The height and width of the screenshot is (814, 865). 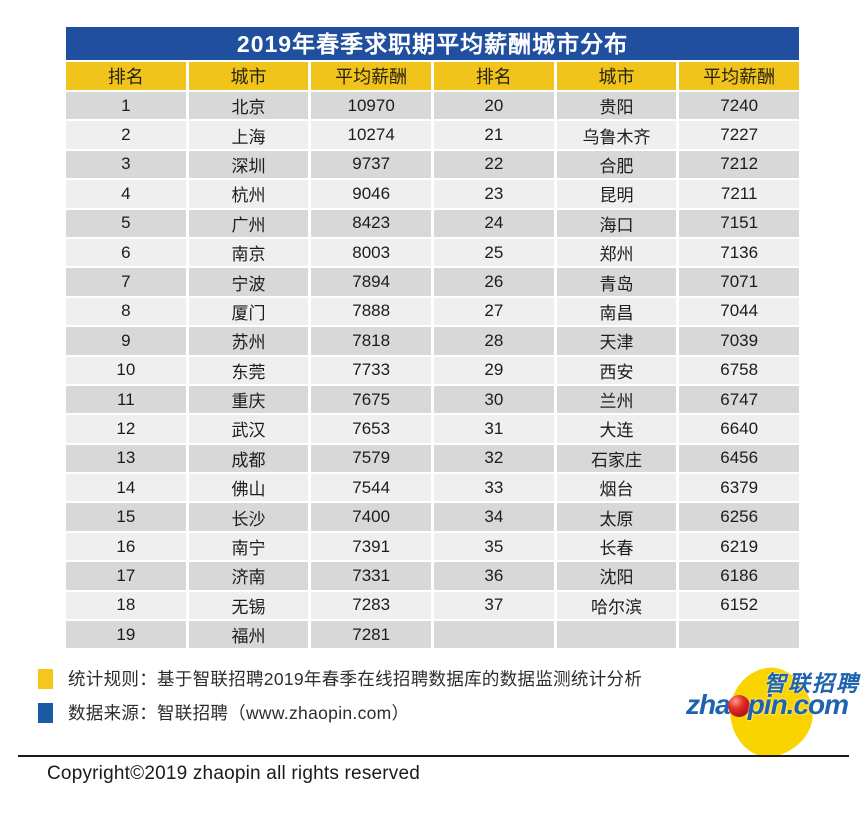 I want to click on rank-cell: 25, so click(x=493, y=252).